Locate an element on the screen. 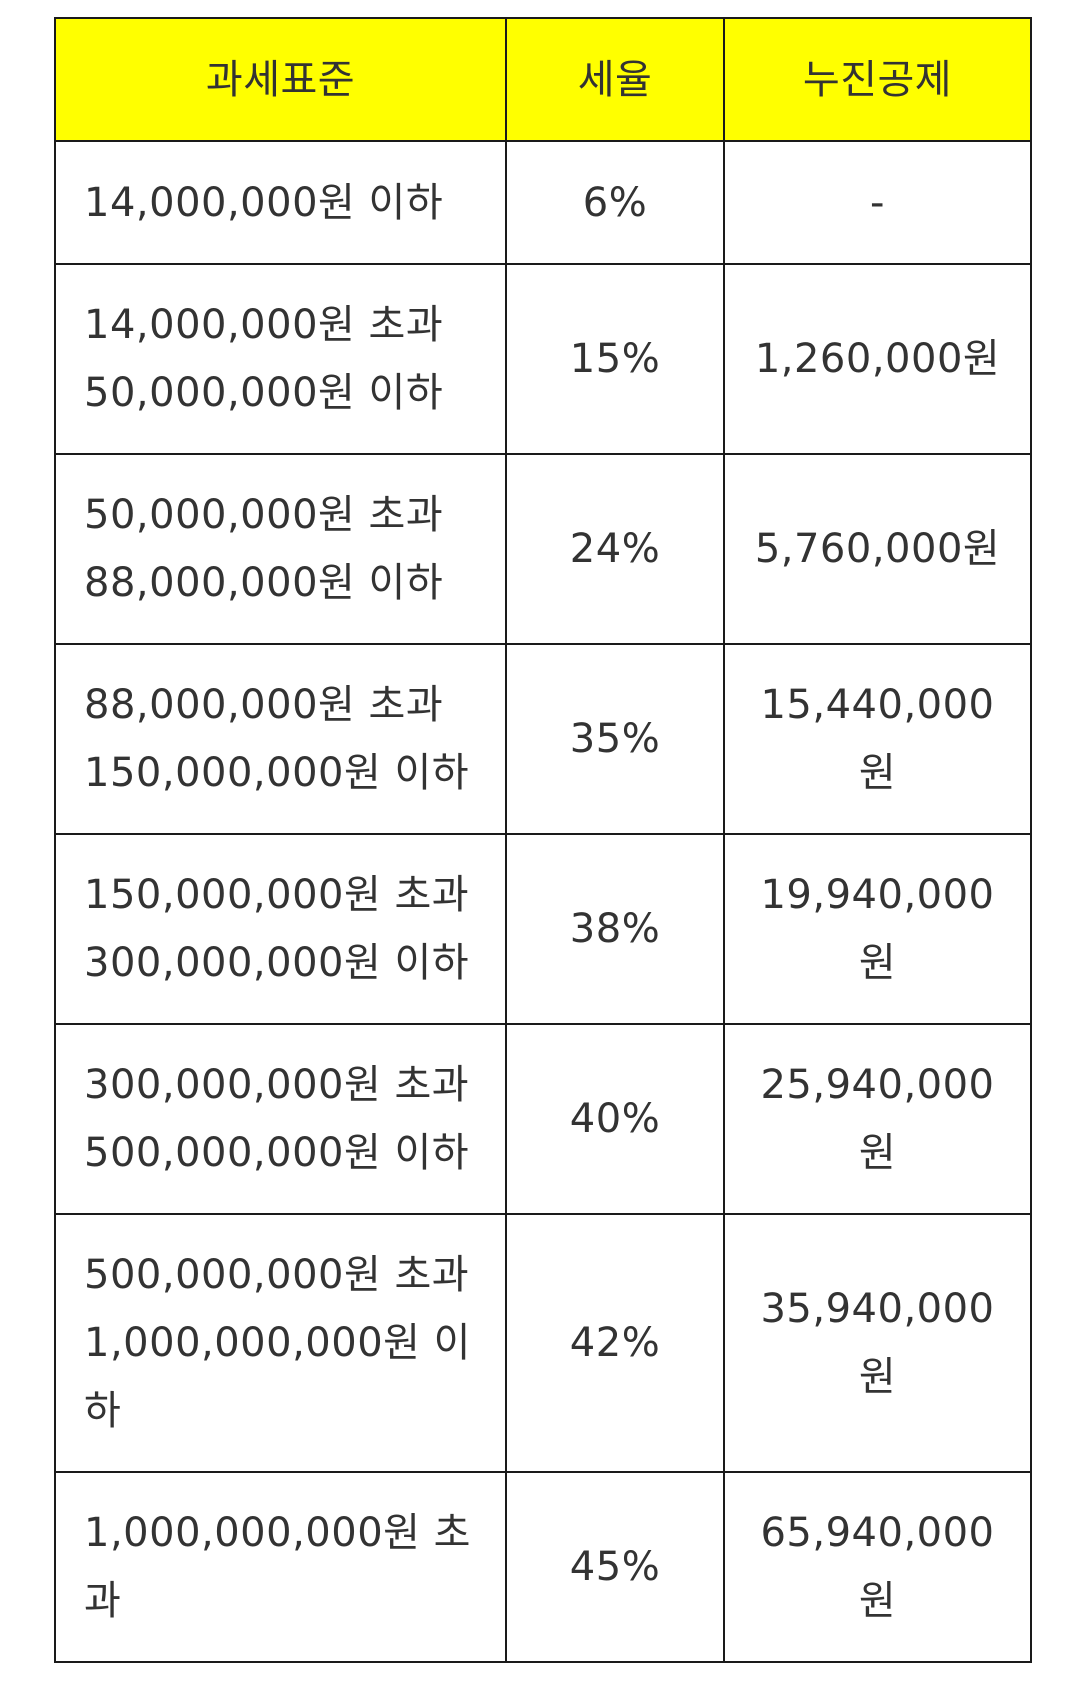 The image size is (1080, 1691). deduction-cell: 1,260,000원 is located at coordinates (877, 359).